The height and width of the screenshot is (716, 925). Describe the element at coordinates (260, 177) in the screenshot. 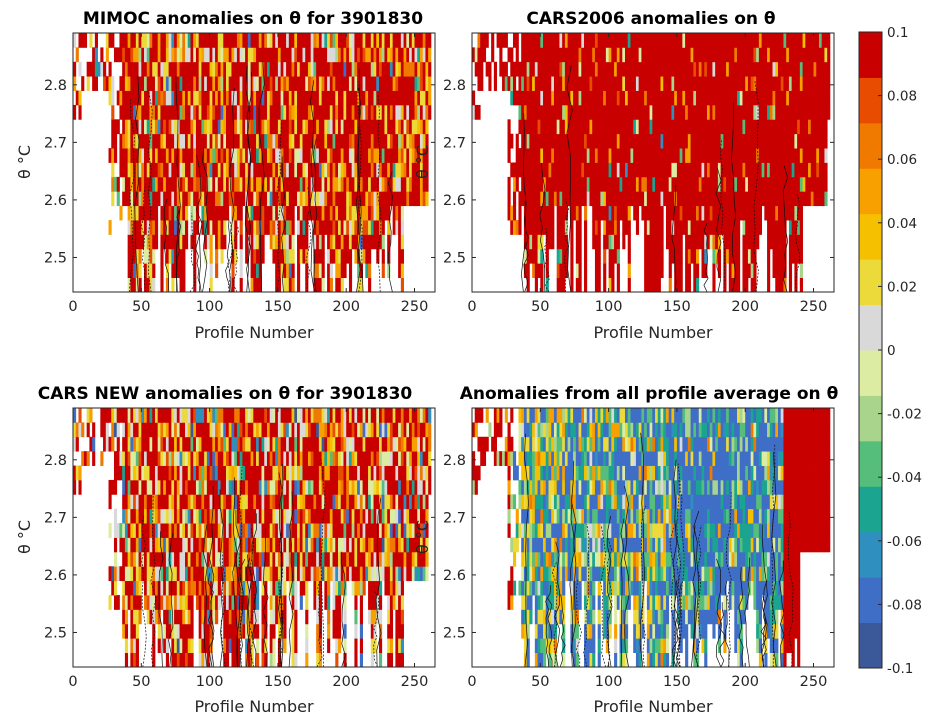

I see `panel-mimoc-contours` at that location.